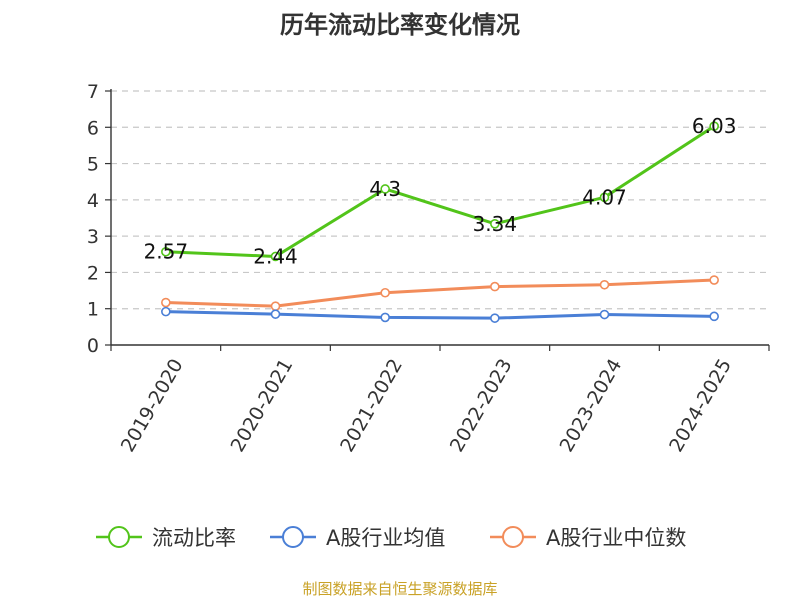 This screenshot has width=800, height=600. What do you see at coordinates (385, 538) in the screenshot?
I see `legend-label: A股行业均值` at bounding box center [385, 538].